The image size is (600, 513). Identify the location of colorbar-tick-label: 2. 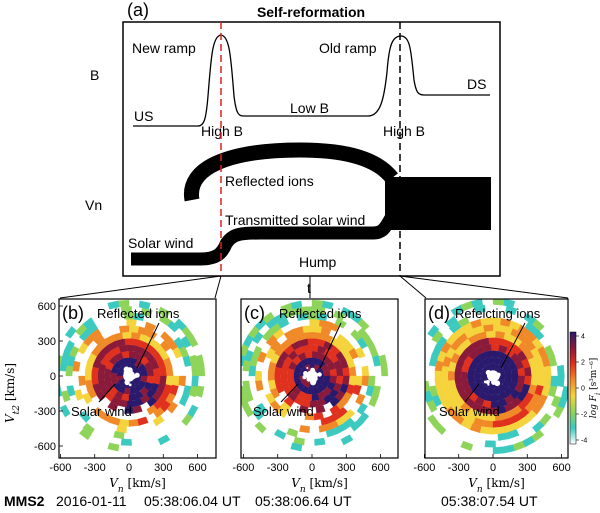
(583, 363).